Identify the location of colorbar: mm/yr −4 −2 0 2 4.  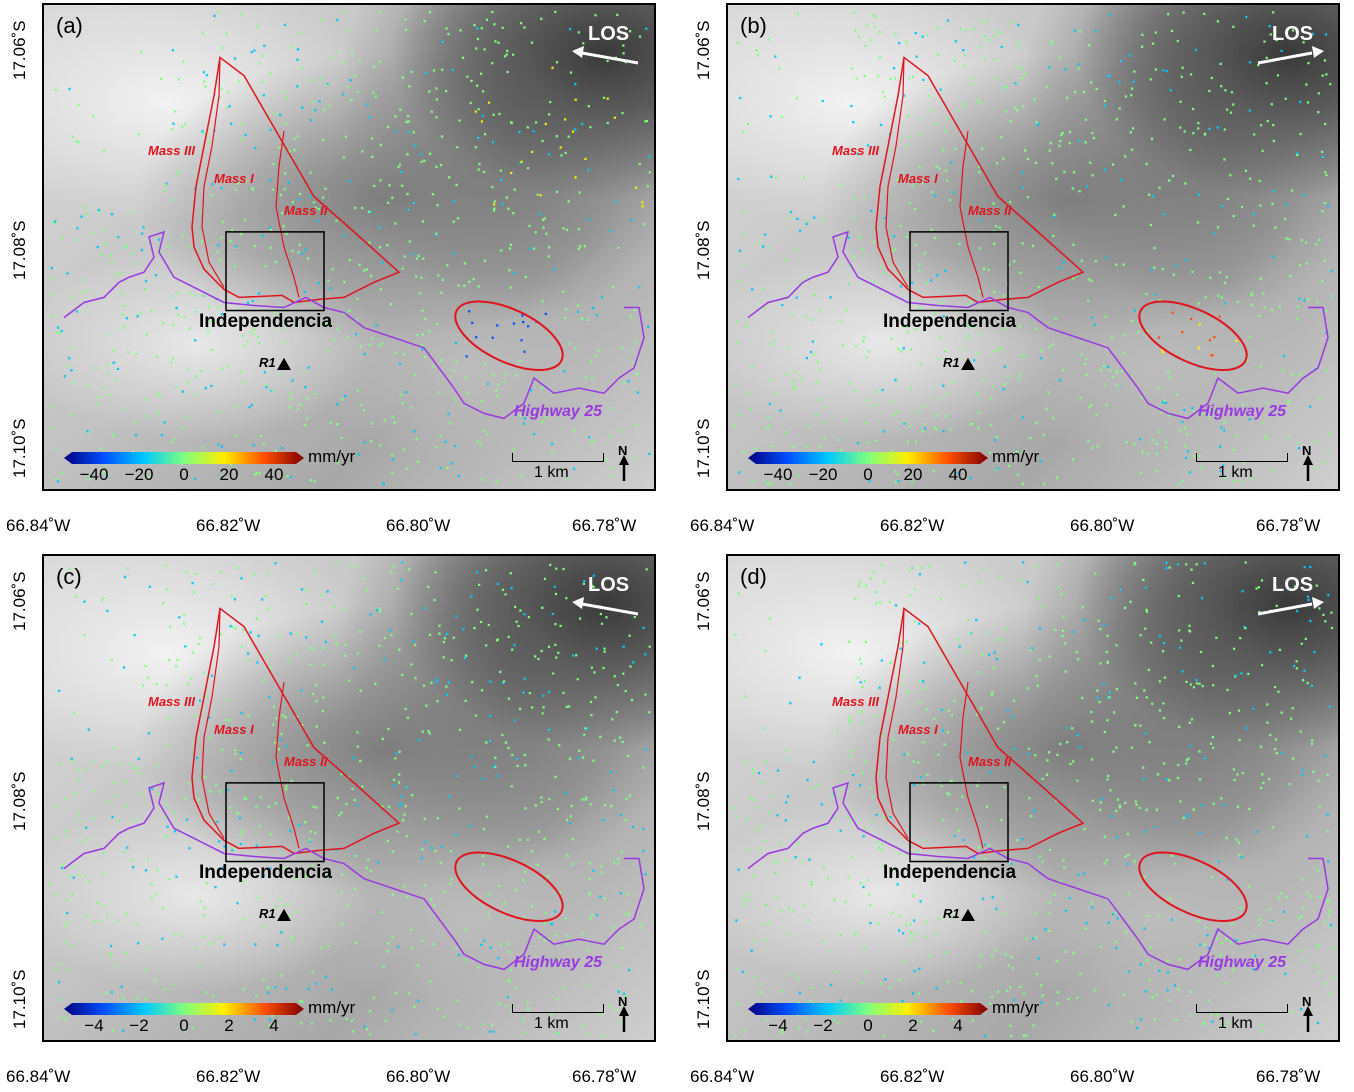
(913, 1018).